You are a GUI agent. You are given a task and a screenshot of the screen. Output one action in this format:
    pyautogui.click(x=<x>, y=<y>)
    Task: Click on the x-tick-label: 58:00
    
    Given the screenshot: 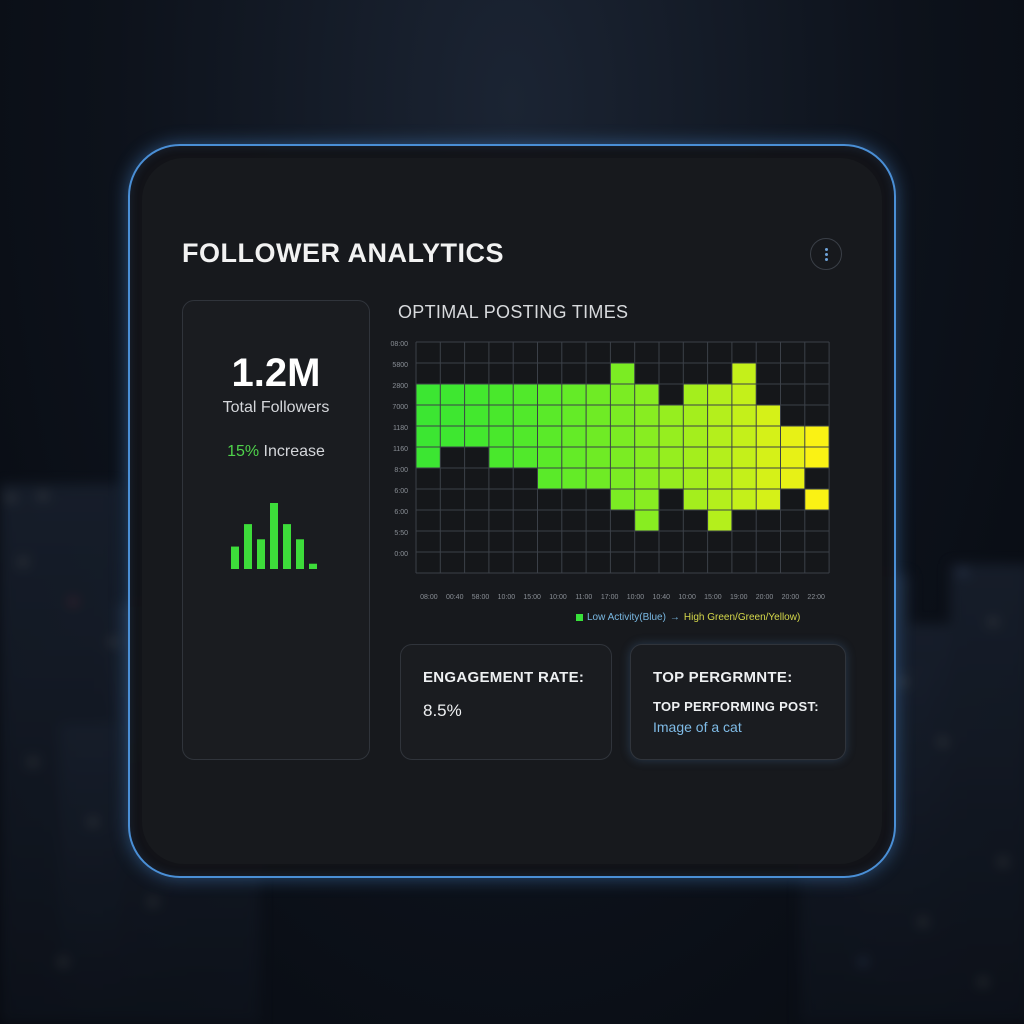 What is the action you would take?
    pyautogui.click(x=481, y=597)
    